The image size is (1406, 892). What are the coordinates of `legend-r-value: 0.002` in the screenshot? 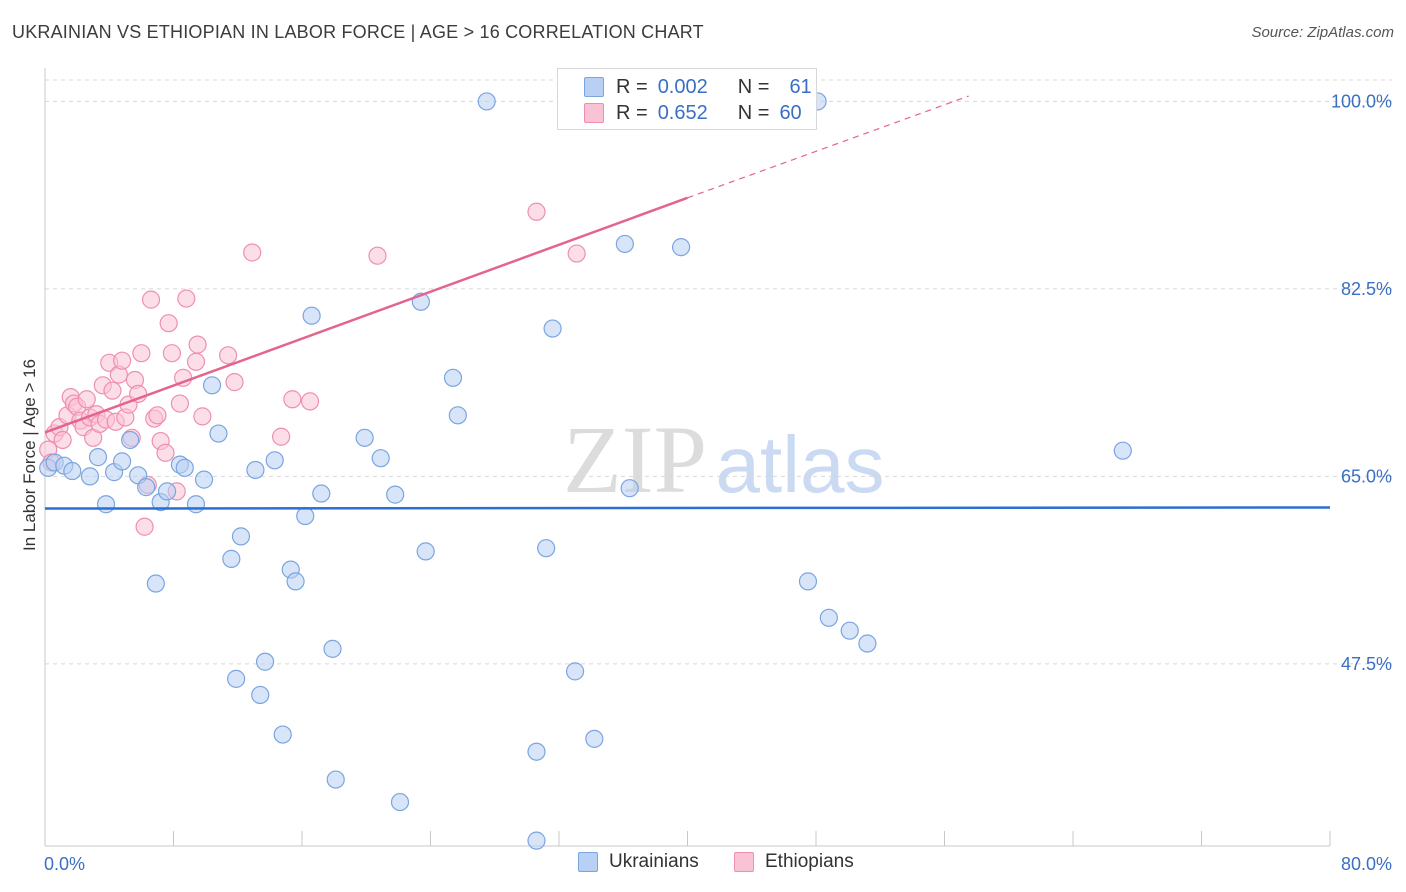 It's located at (682, 86).